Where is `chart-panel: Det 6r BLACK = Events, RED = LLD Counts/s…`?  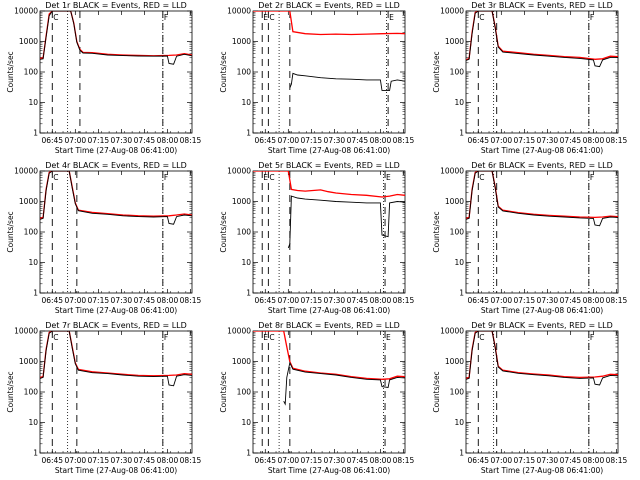
chart-panel: Det 6r BLACK = Events, RED = LLD Counts/s… is located at coordinates (529, 238).